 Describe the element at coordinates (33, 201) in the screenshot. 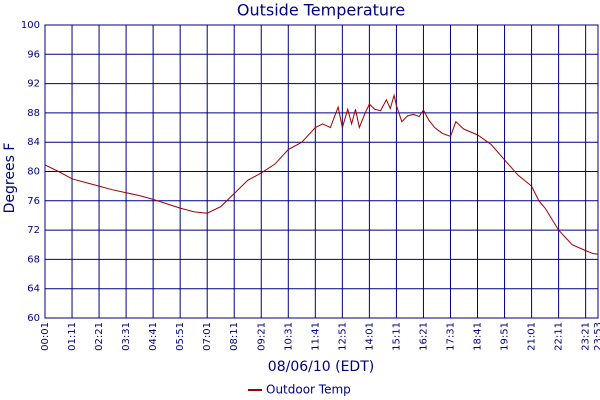

I see `y-tick-label: 76` at that location.